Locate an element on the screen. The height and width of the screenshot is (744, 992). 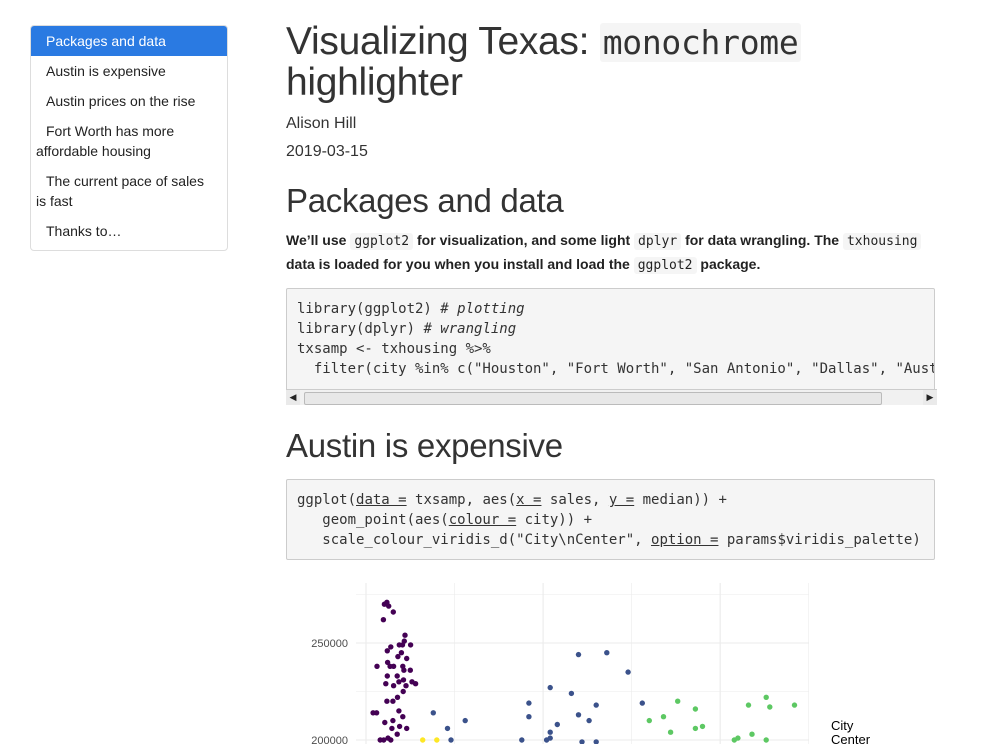
toc-item-austin-is-expensive: Austin is expensive is located at coordinates (106, 71).